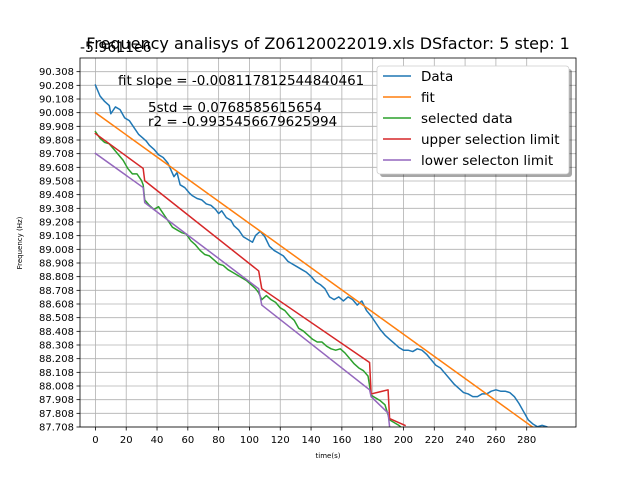 The width and height of the screenshot is (640, 480). Describe the element at coordinates (437, 77) in the screenshot. I see `legend-label-data: Data` at that location.